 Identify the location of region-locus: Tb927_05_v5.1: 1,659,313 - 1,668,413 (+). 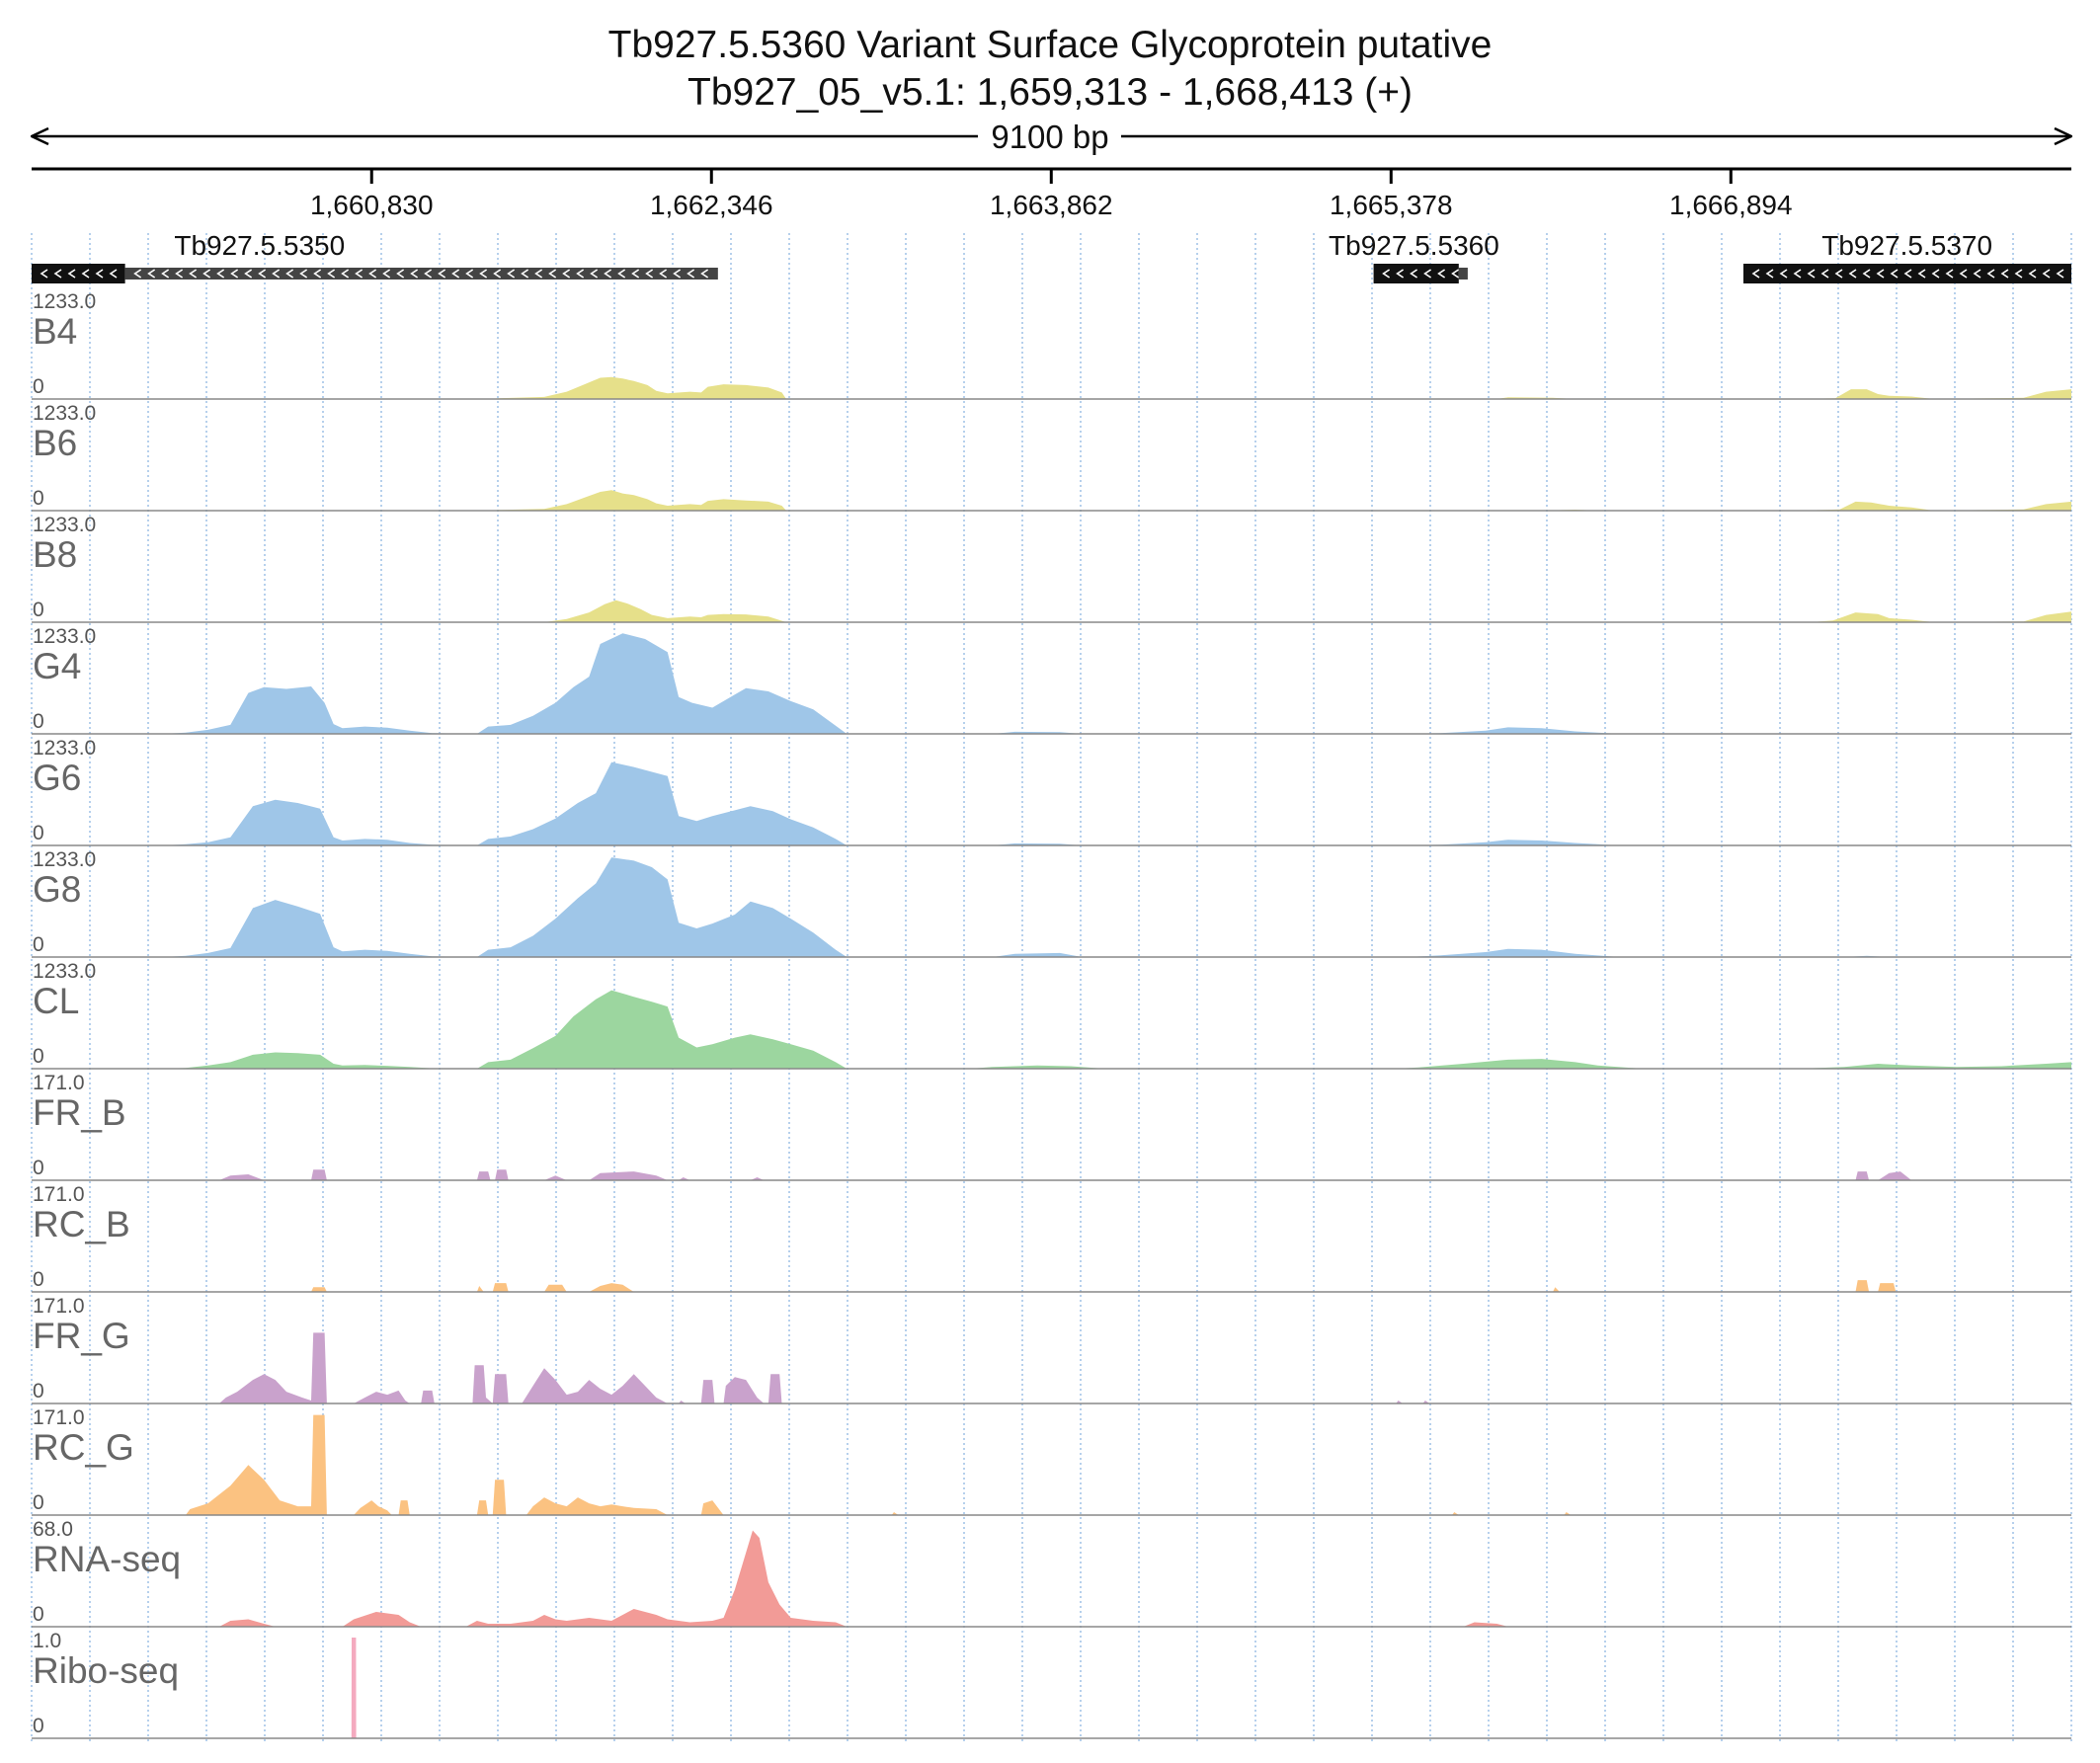
(1050, 93).